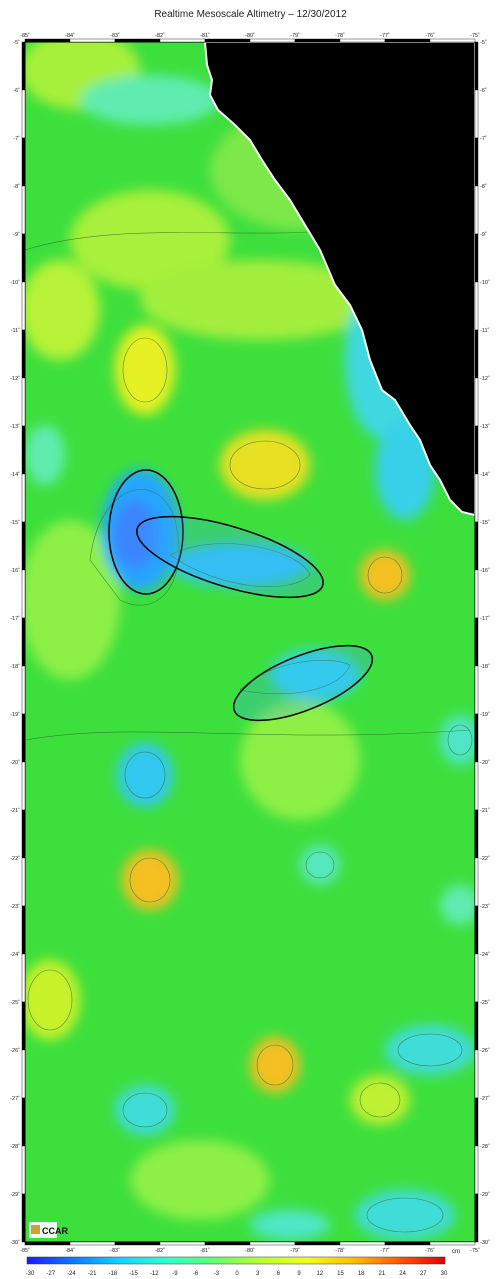 The width and height of the screenshot is (501, 1279). Describe the element at coordinates (483, 138) in the screenshot. I see `lat-label-right: -7˚` at that location.